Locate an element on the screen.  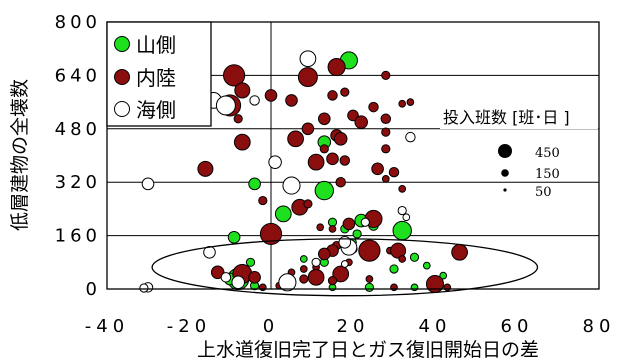
x-tick-label-3: 20 is located at coordinates (353, 326).